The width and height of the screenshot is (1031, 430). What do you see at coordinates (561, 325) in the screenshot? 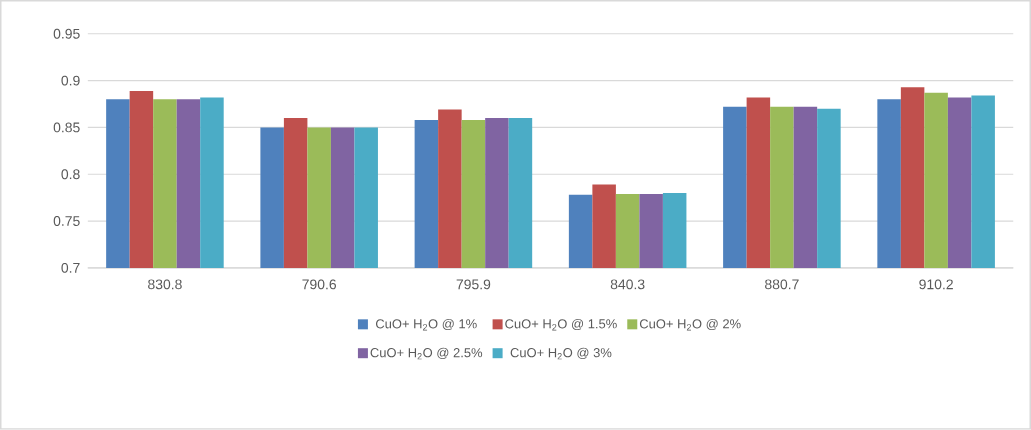
I see `legend-label: CuO+ H$_{2}$O @ 1.5%` at bounding box center [561, 325].